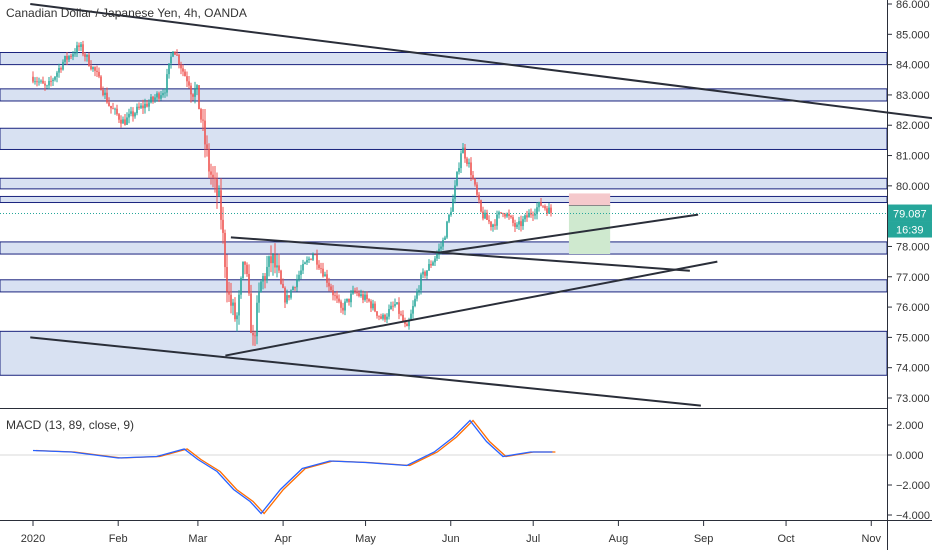 The height and width of the screenshot is (555, 932). Describe the element at coordinates (913, 486) in the screenshot. I see `macd-tick-label: −2.000` at that location.